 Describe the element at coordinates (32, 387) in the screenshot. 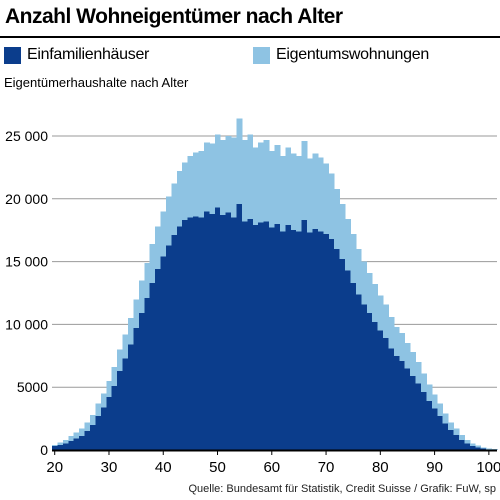

I see `y-tick-label: 5000` at that location.